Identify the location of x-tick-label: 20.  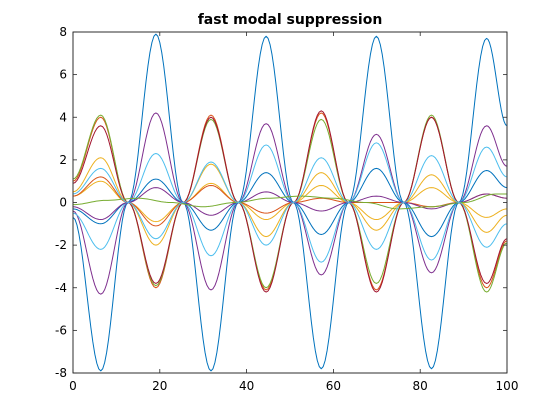
(159, 386).